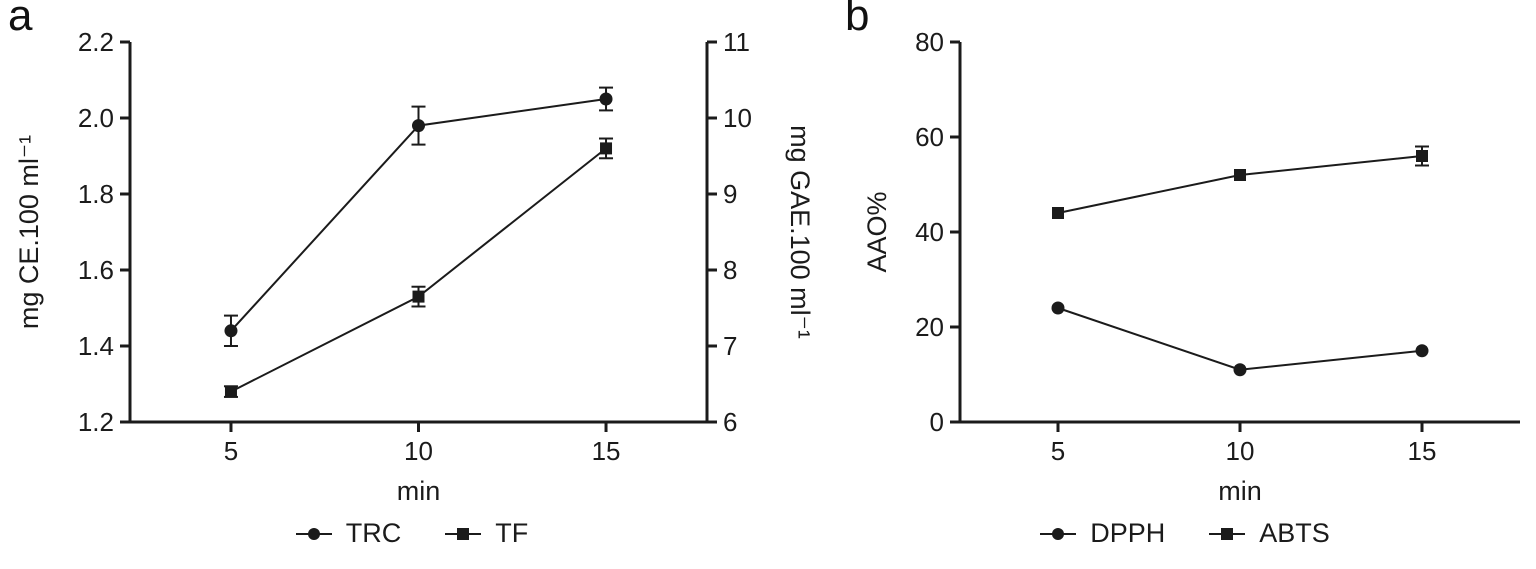  I want to click on right-axis-tick-label: 11, so click(736, 42).